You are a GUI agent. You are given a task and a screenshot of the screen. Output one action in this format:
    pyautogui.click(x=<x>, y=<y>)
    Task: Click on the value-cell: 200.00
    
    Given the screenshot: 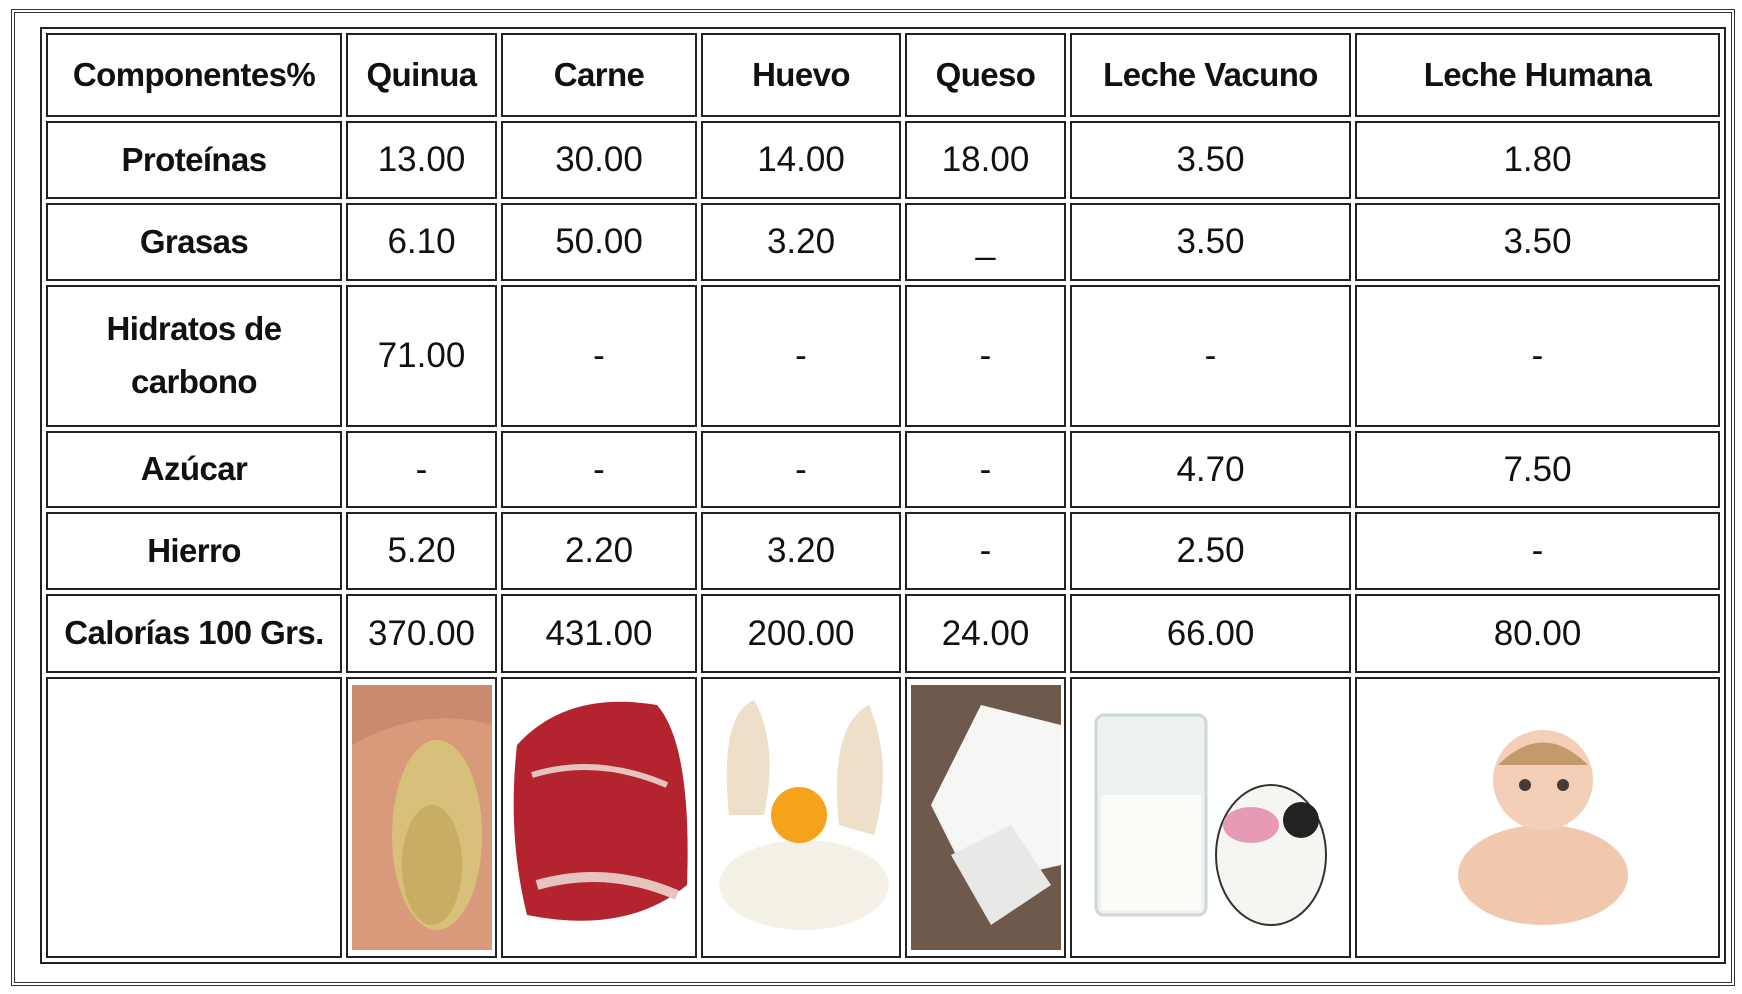 What is the action you would take?
    pyautogui.click(x=801, y=633)
    